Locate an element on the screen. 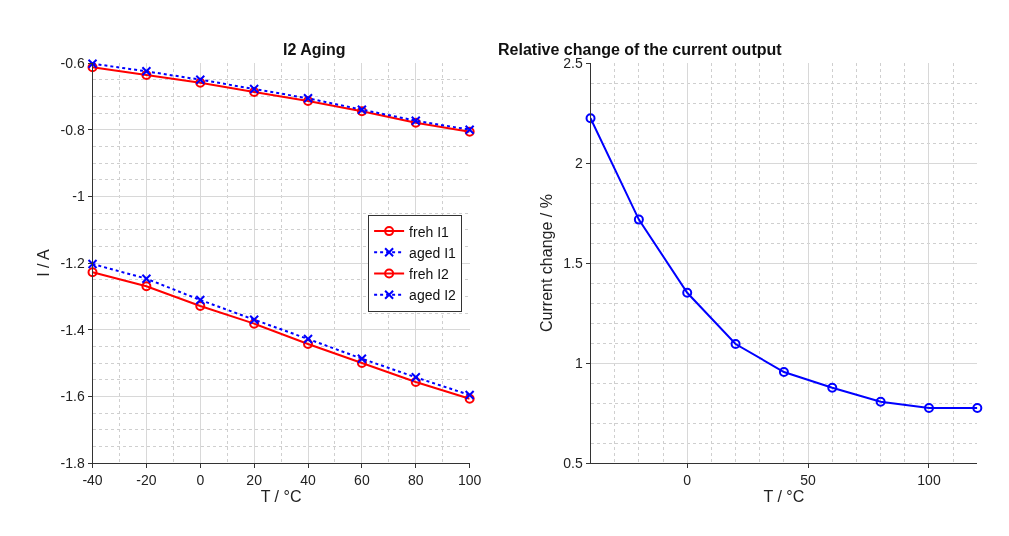 Image resolution: width=1009 pixels, height=536 pixels. x-tick-label: 60 is located at coordinates (362, 479).